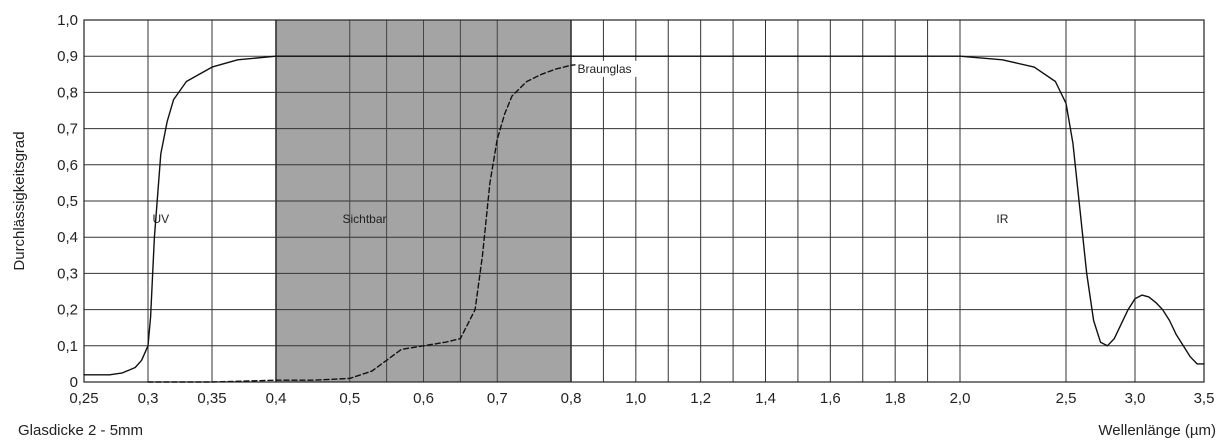  What do you see at coordinates (1204, 398) in the screenshot?
I see `x-tick-label: 3,5` at bounding box center [1204, 398].